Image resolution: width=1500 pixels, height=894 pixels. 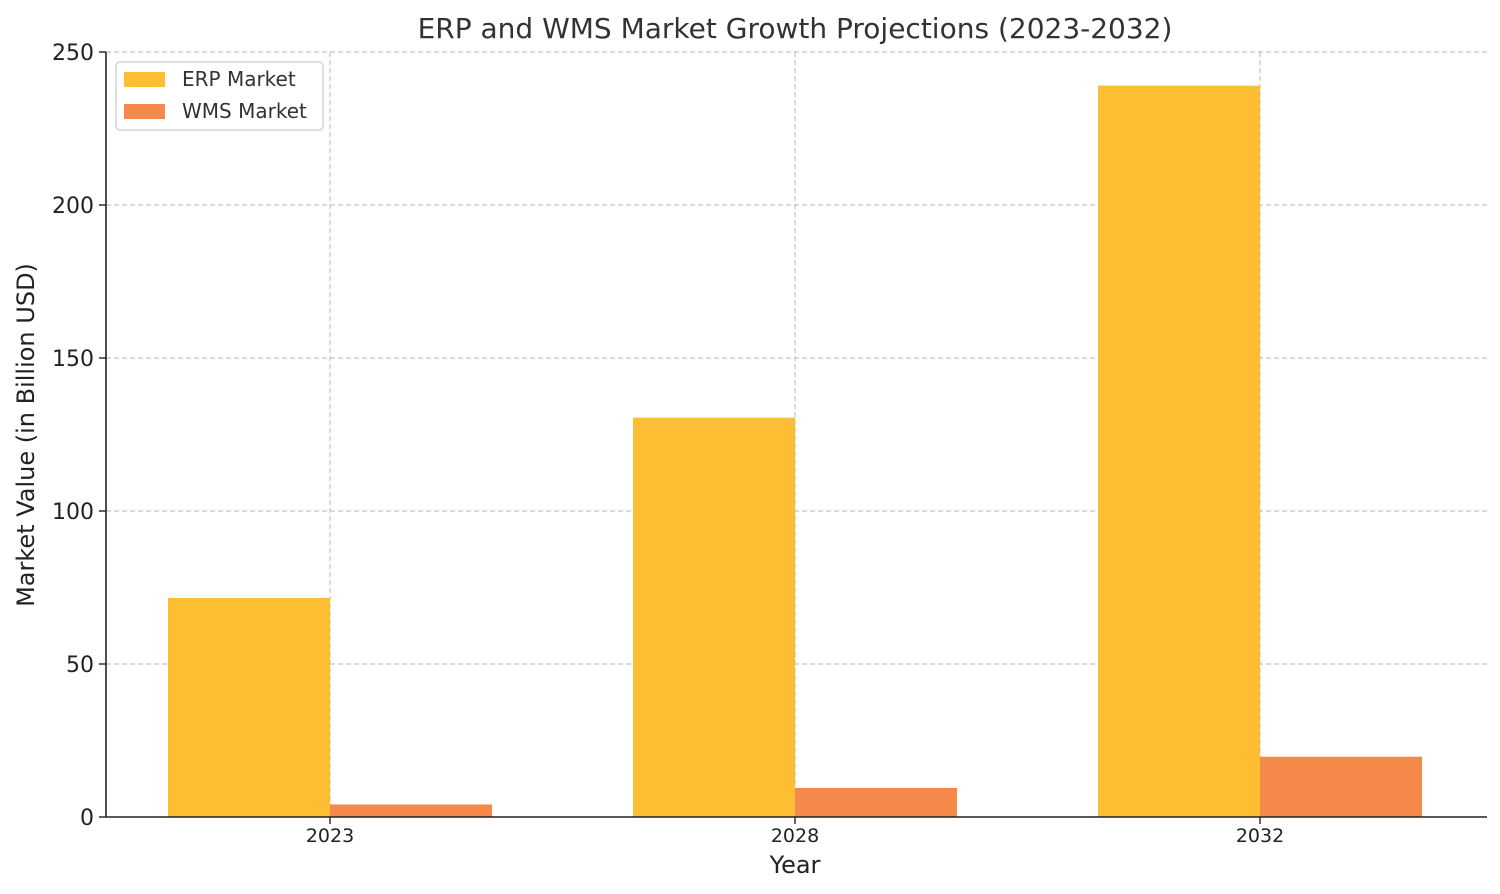 I want to click on y-tick-label: 0, so click(x=87, y=818).